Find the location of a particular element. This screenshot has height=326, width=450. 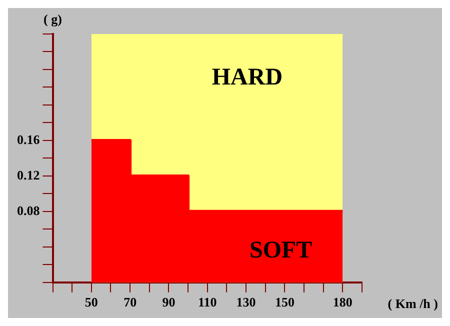

x-tick-label: 110 is located at coordinates (207, 302).